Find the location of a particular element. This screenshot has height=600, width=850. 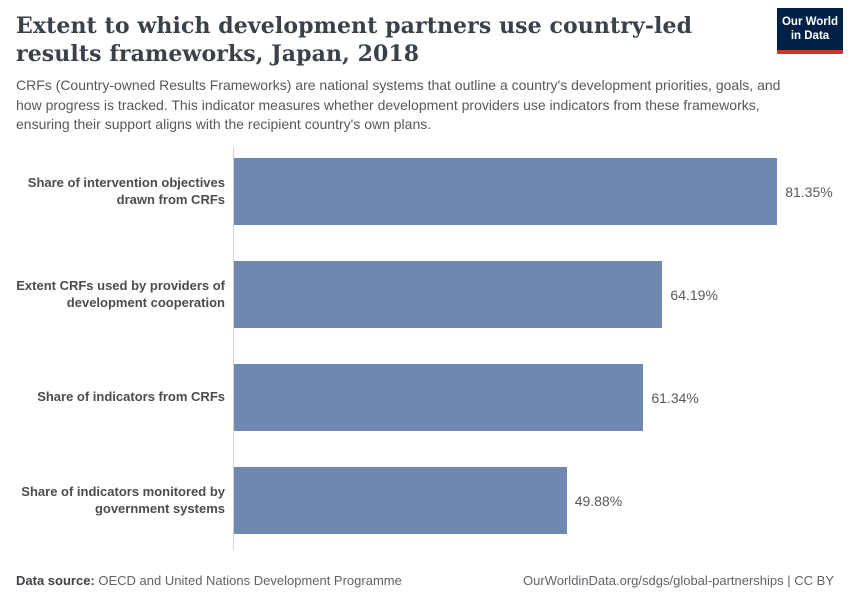

value-label: 49.88% is located at coordinates (598, 500).